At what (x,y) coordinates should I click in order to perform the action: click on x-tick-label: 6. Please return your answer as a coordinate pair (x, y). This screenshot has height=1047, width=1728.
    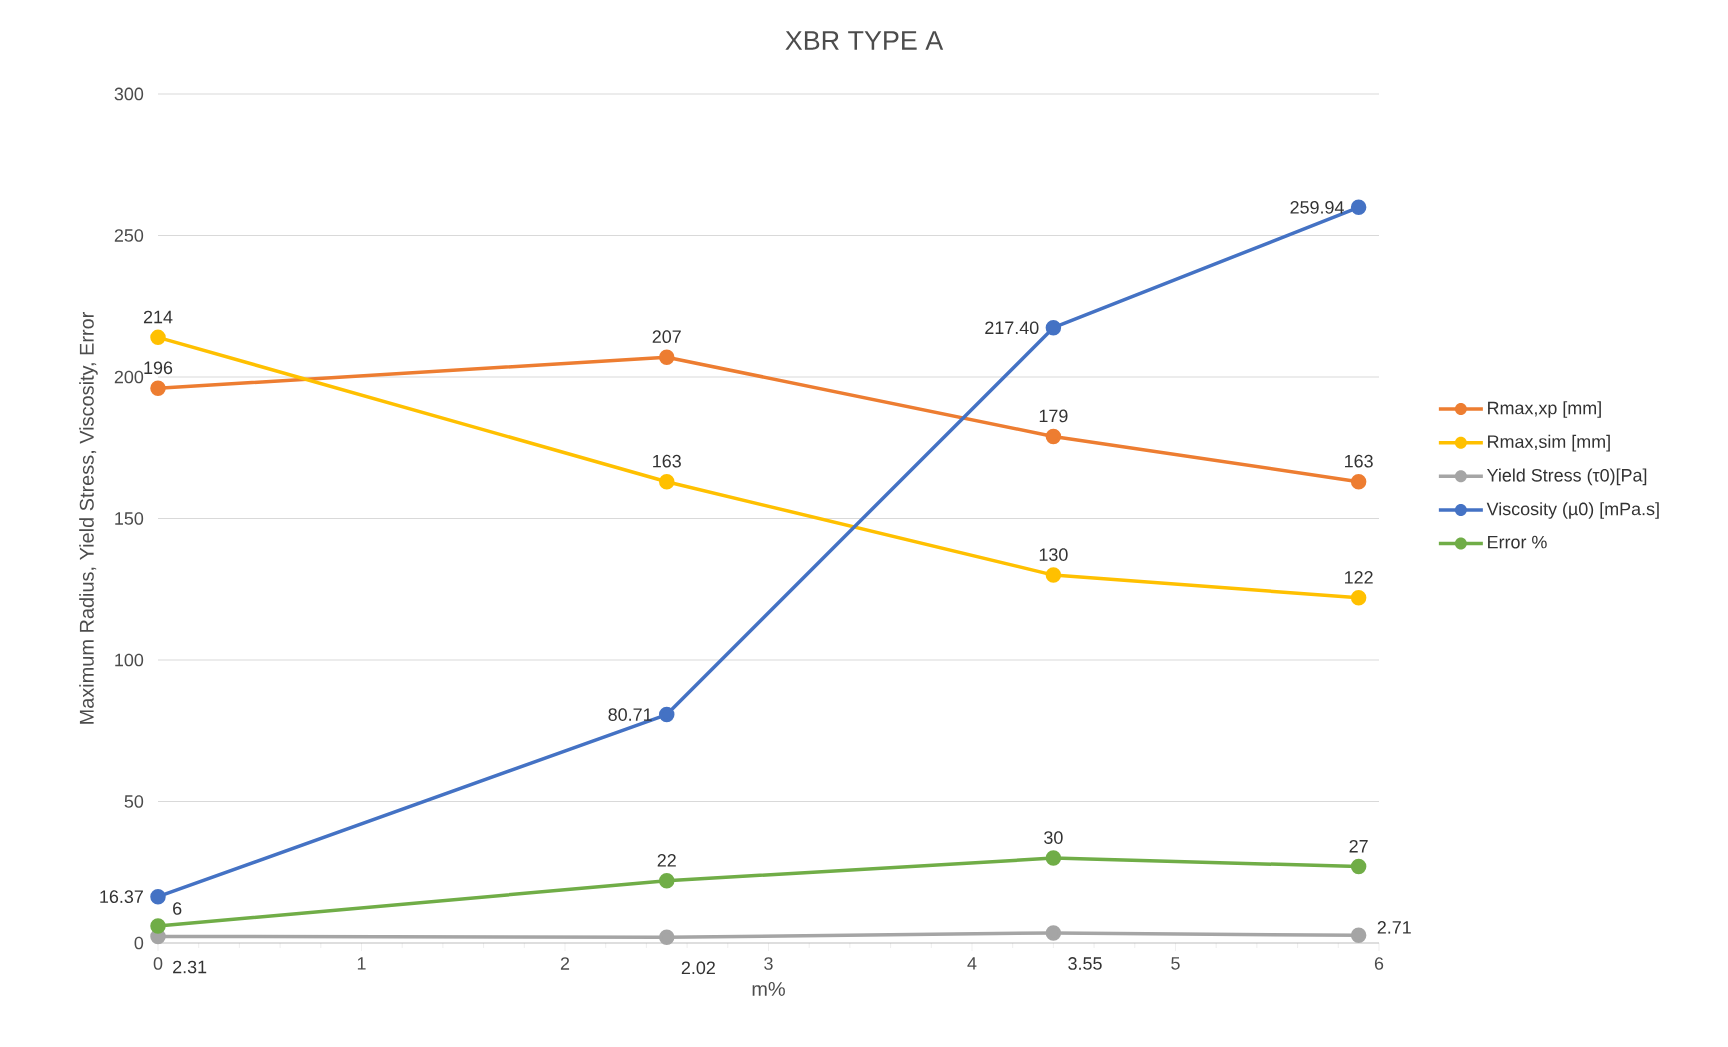
    Looking at the image, I should click on (1379, 963).